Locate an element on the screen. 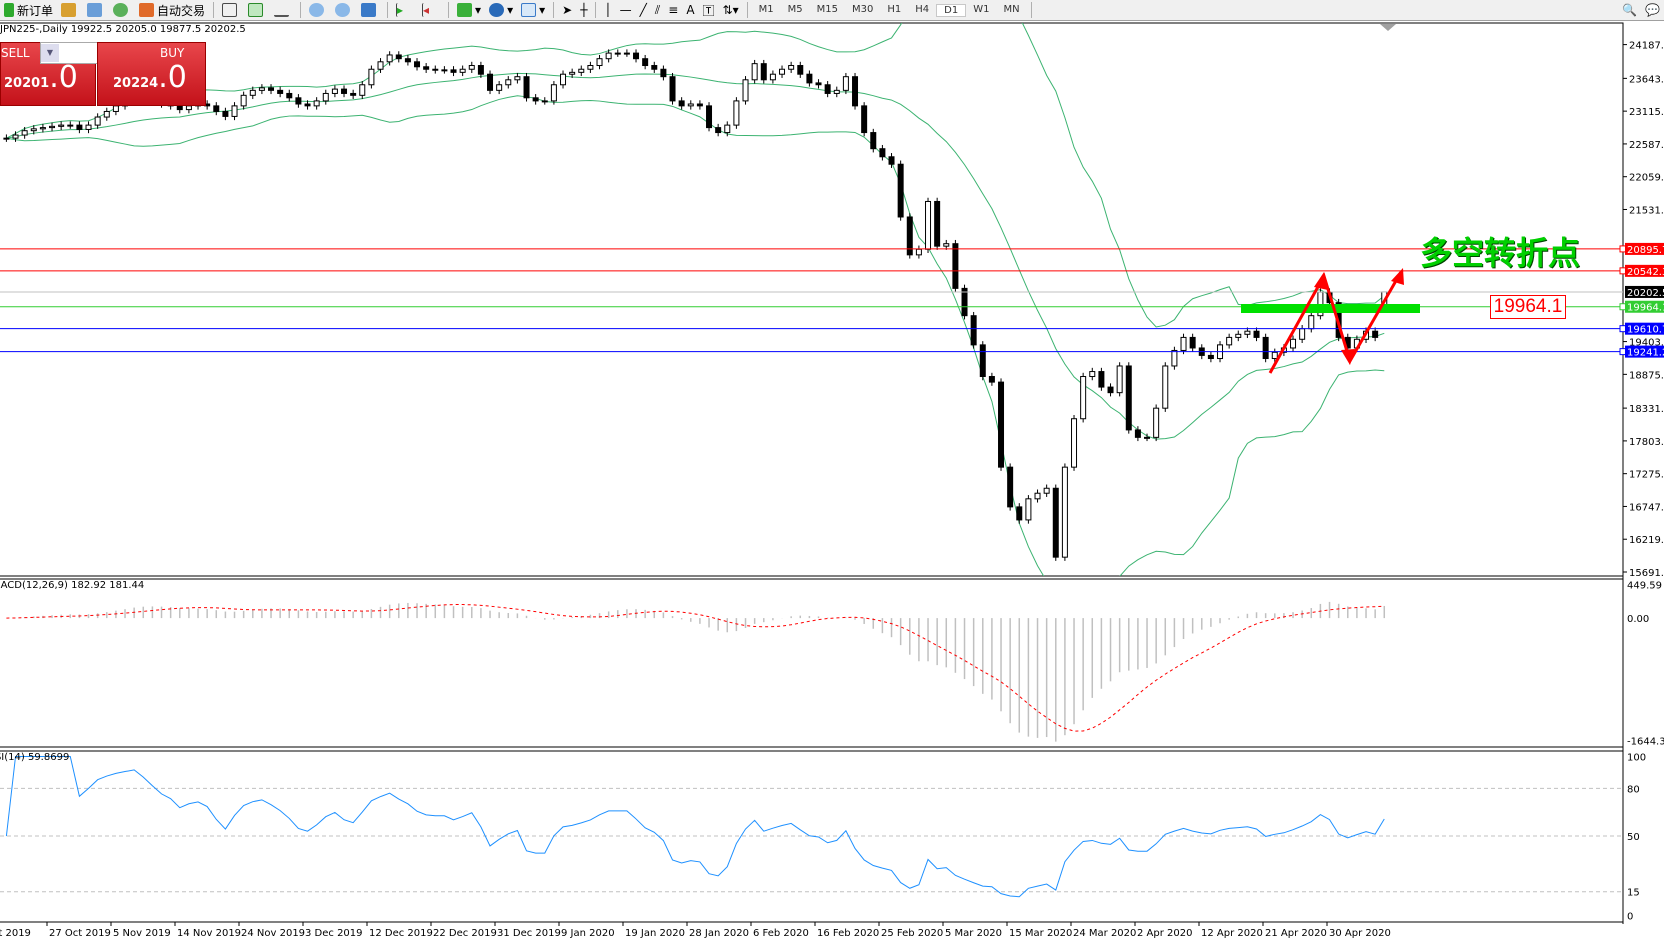 This screenshot has width=1664, height=940. rsi-axis-label: 100 is located at coordinates (1636, 758).